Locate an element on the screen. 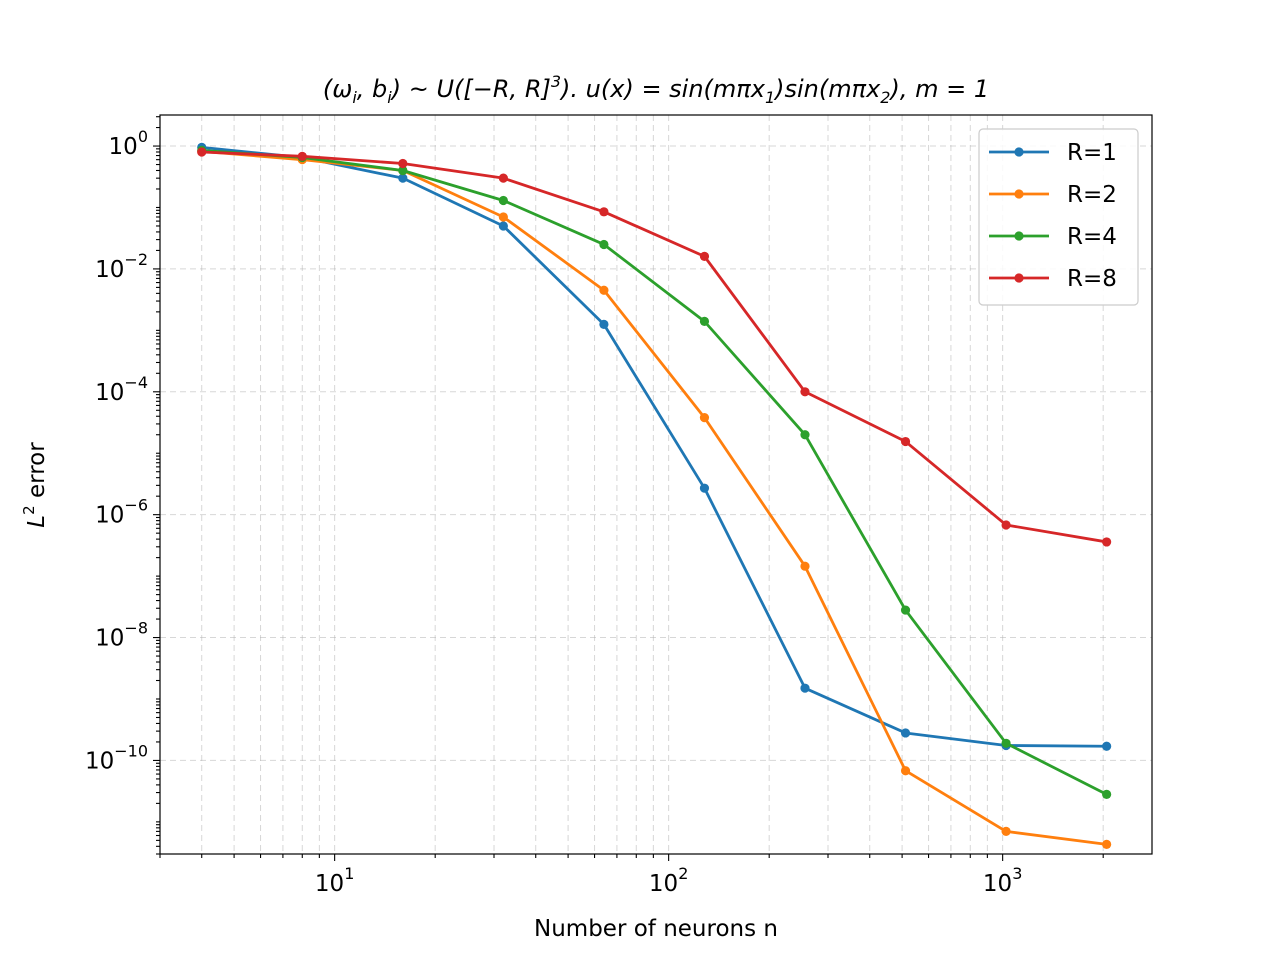 This screenshot has width=1280, height=960. y-tick-label: 10⁻² is located at coordinates (121, 266).